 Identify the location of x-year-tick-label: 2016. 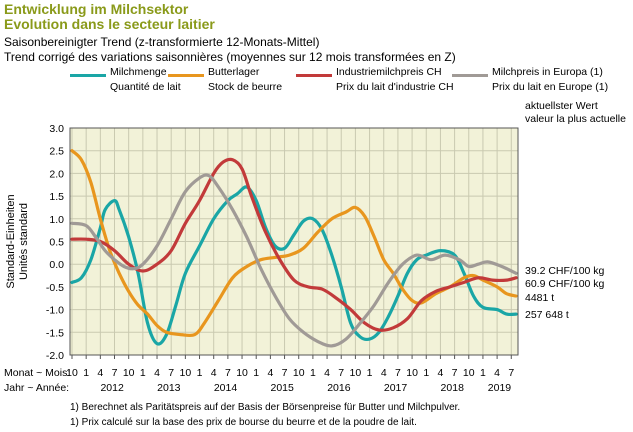
(339, 388).